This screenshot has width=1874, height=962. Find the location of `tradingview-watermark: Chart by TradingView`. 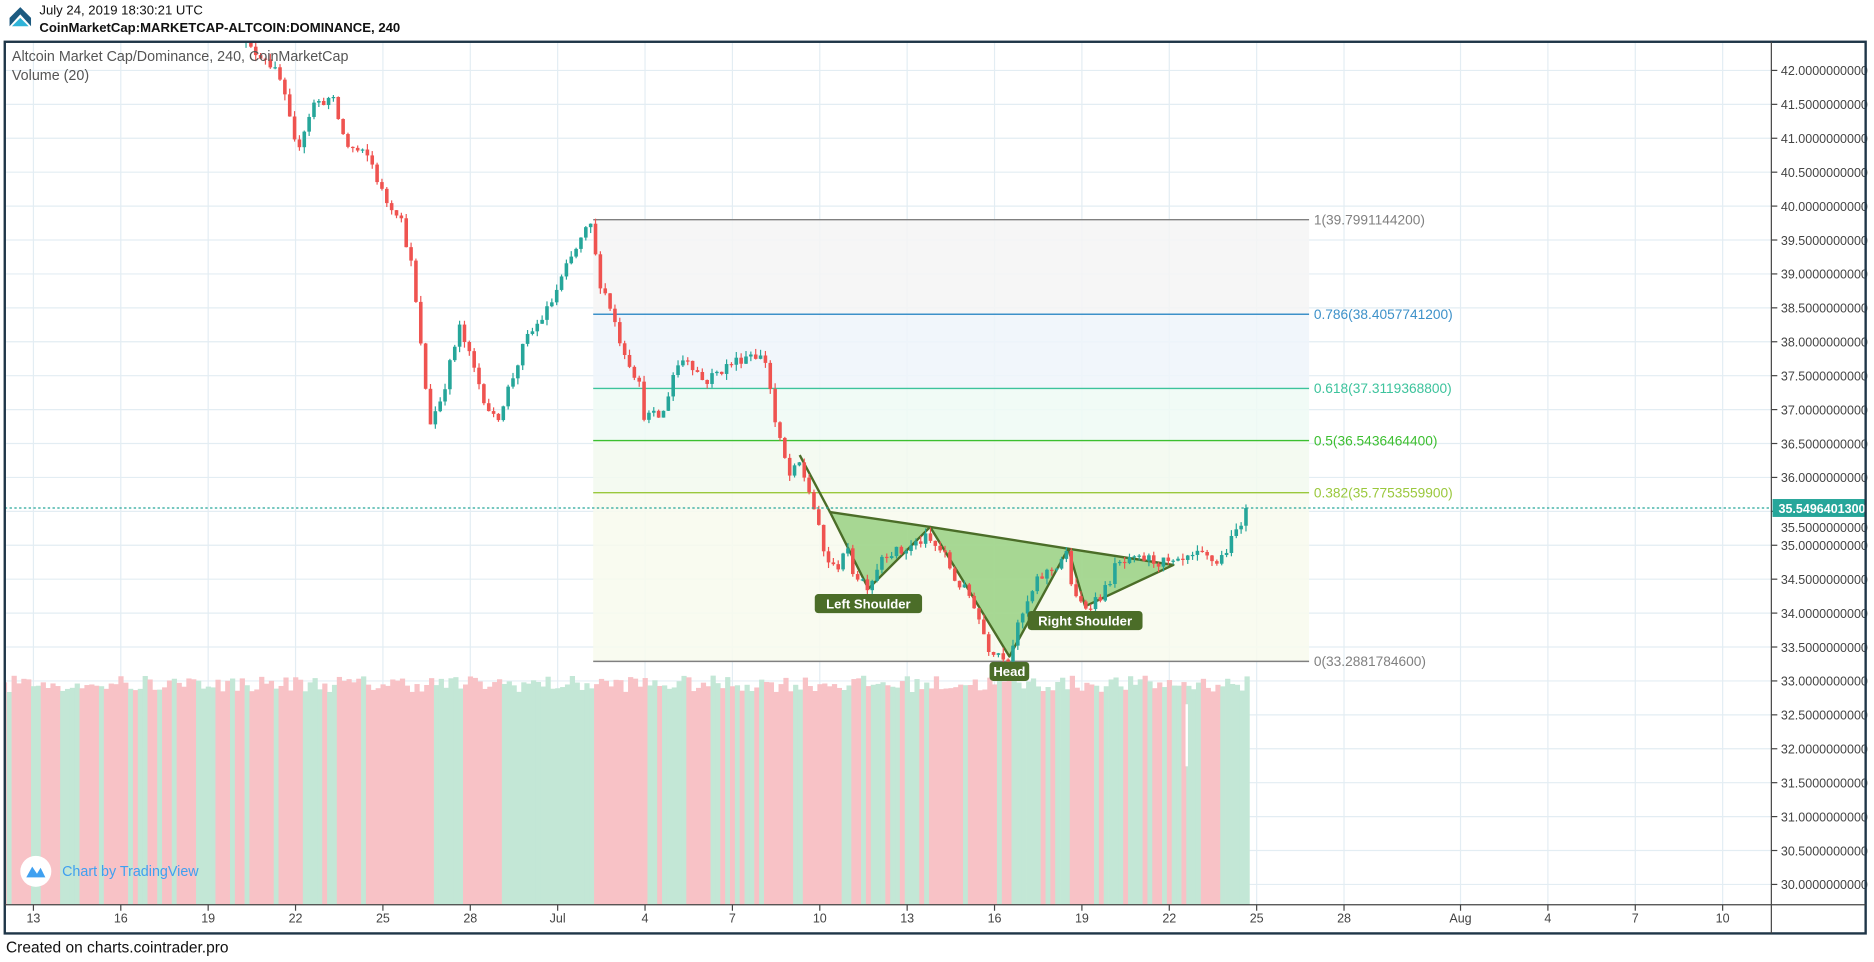

tradingview-watermark: Chart by TradingView is located at coordinates (109, 871).